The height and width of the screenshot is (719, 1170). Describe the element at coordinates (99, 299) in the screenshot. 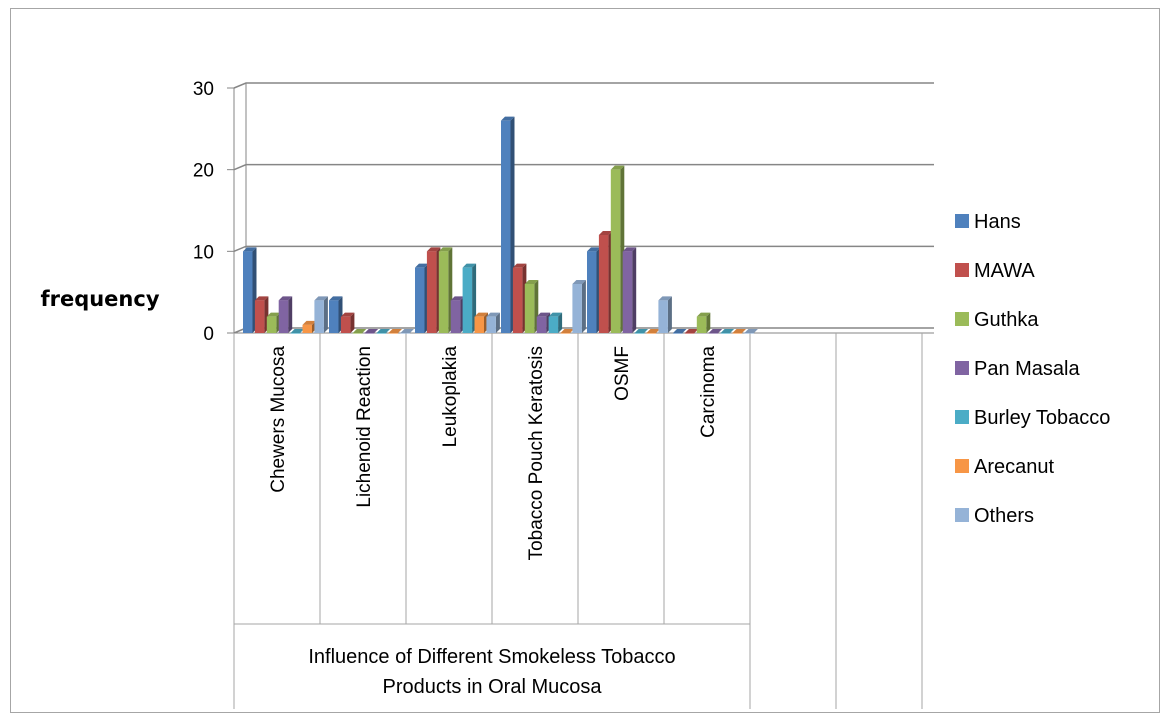

I see `y-axis-title: frequency` at that location.